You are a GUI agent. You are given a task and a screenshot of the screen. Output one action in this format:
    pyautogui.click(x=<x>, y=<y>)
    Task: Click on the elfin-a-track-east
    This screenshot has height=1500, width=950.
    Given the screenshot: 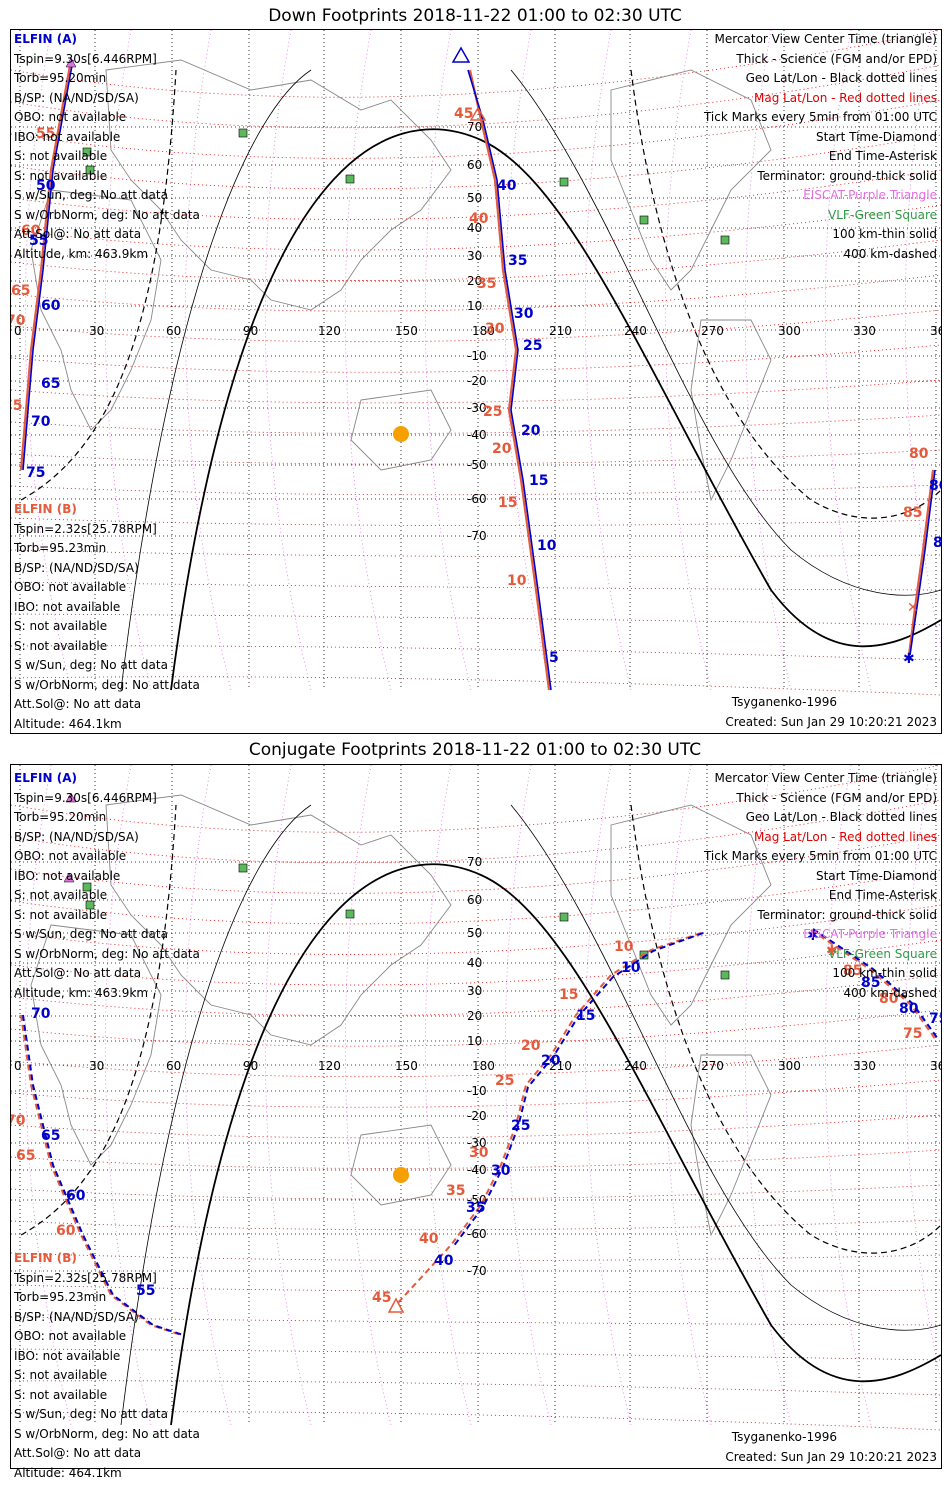 What is the action you would take?
    pyautogui.click(x=922, y=562)
    